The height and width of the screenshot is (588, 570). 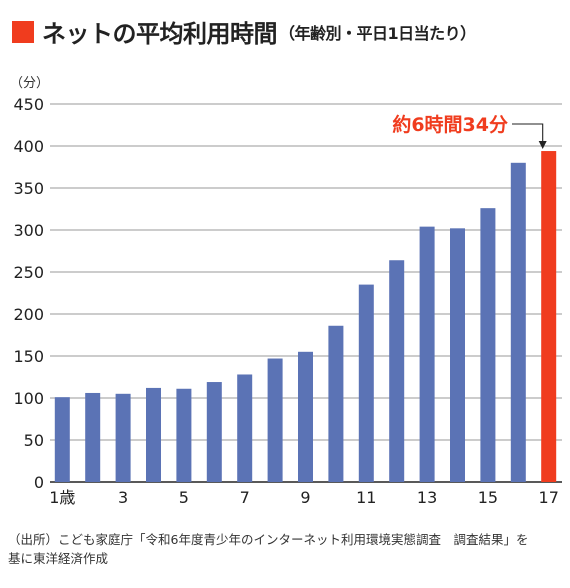 I want to click on annotation-label: 約6時間34分, so click(x=450, y=124).